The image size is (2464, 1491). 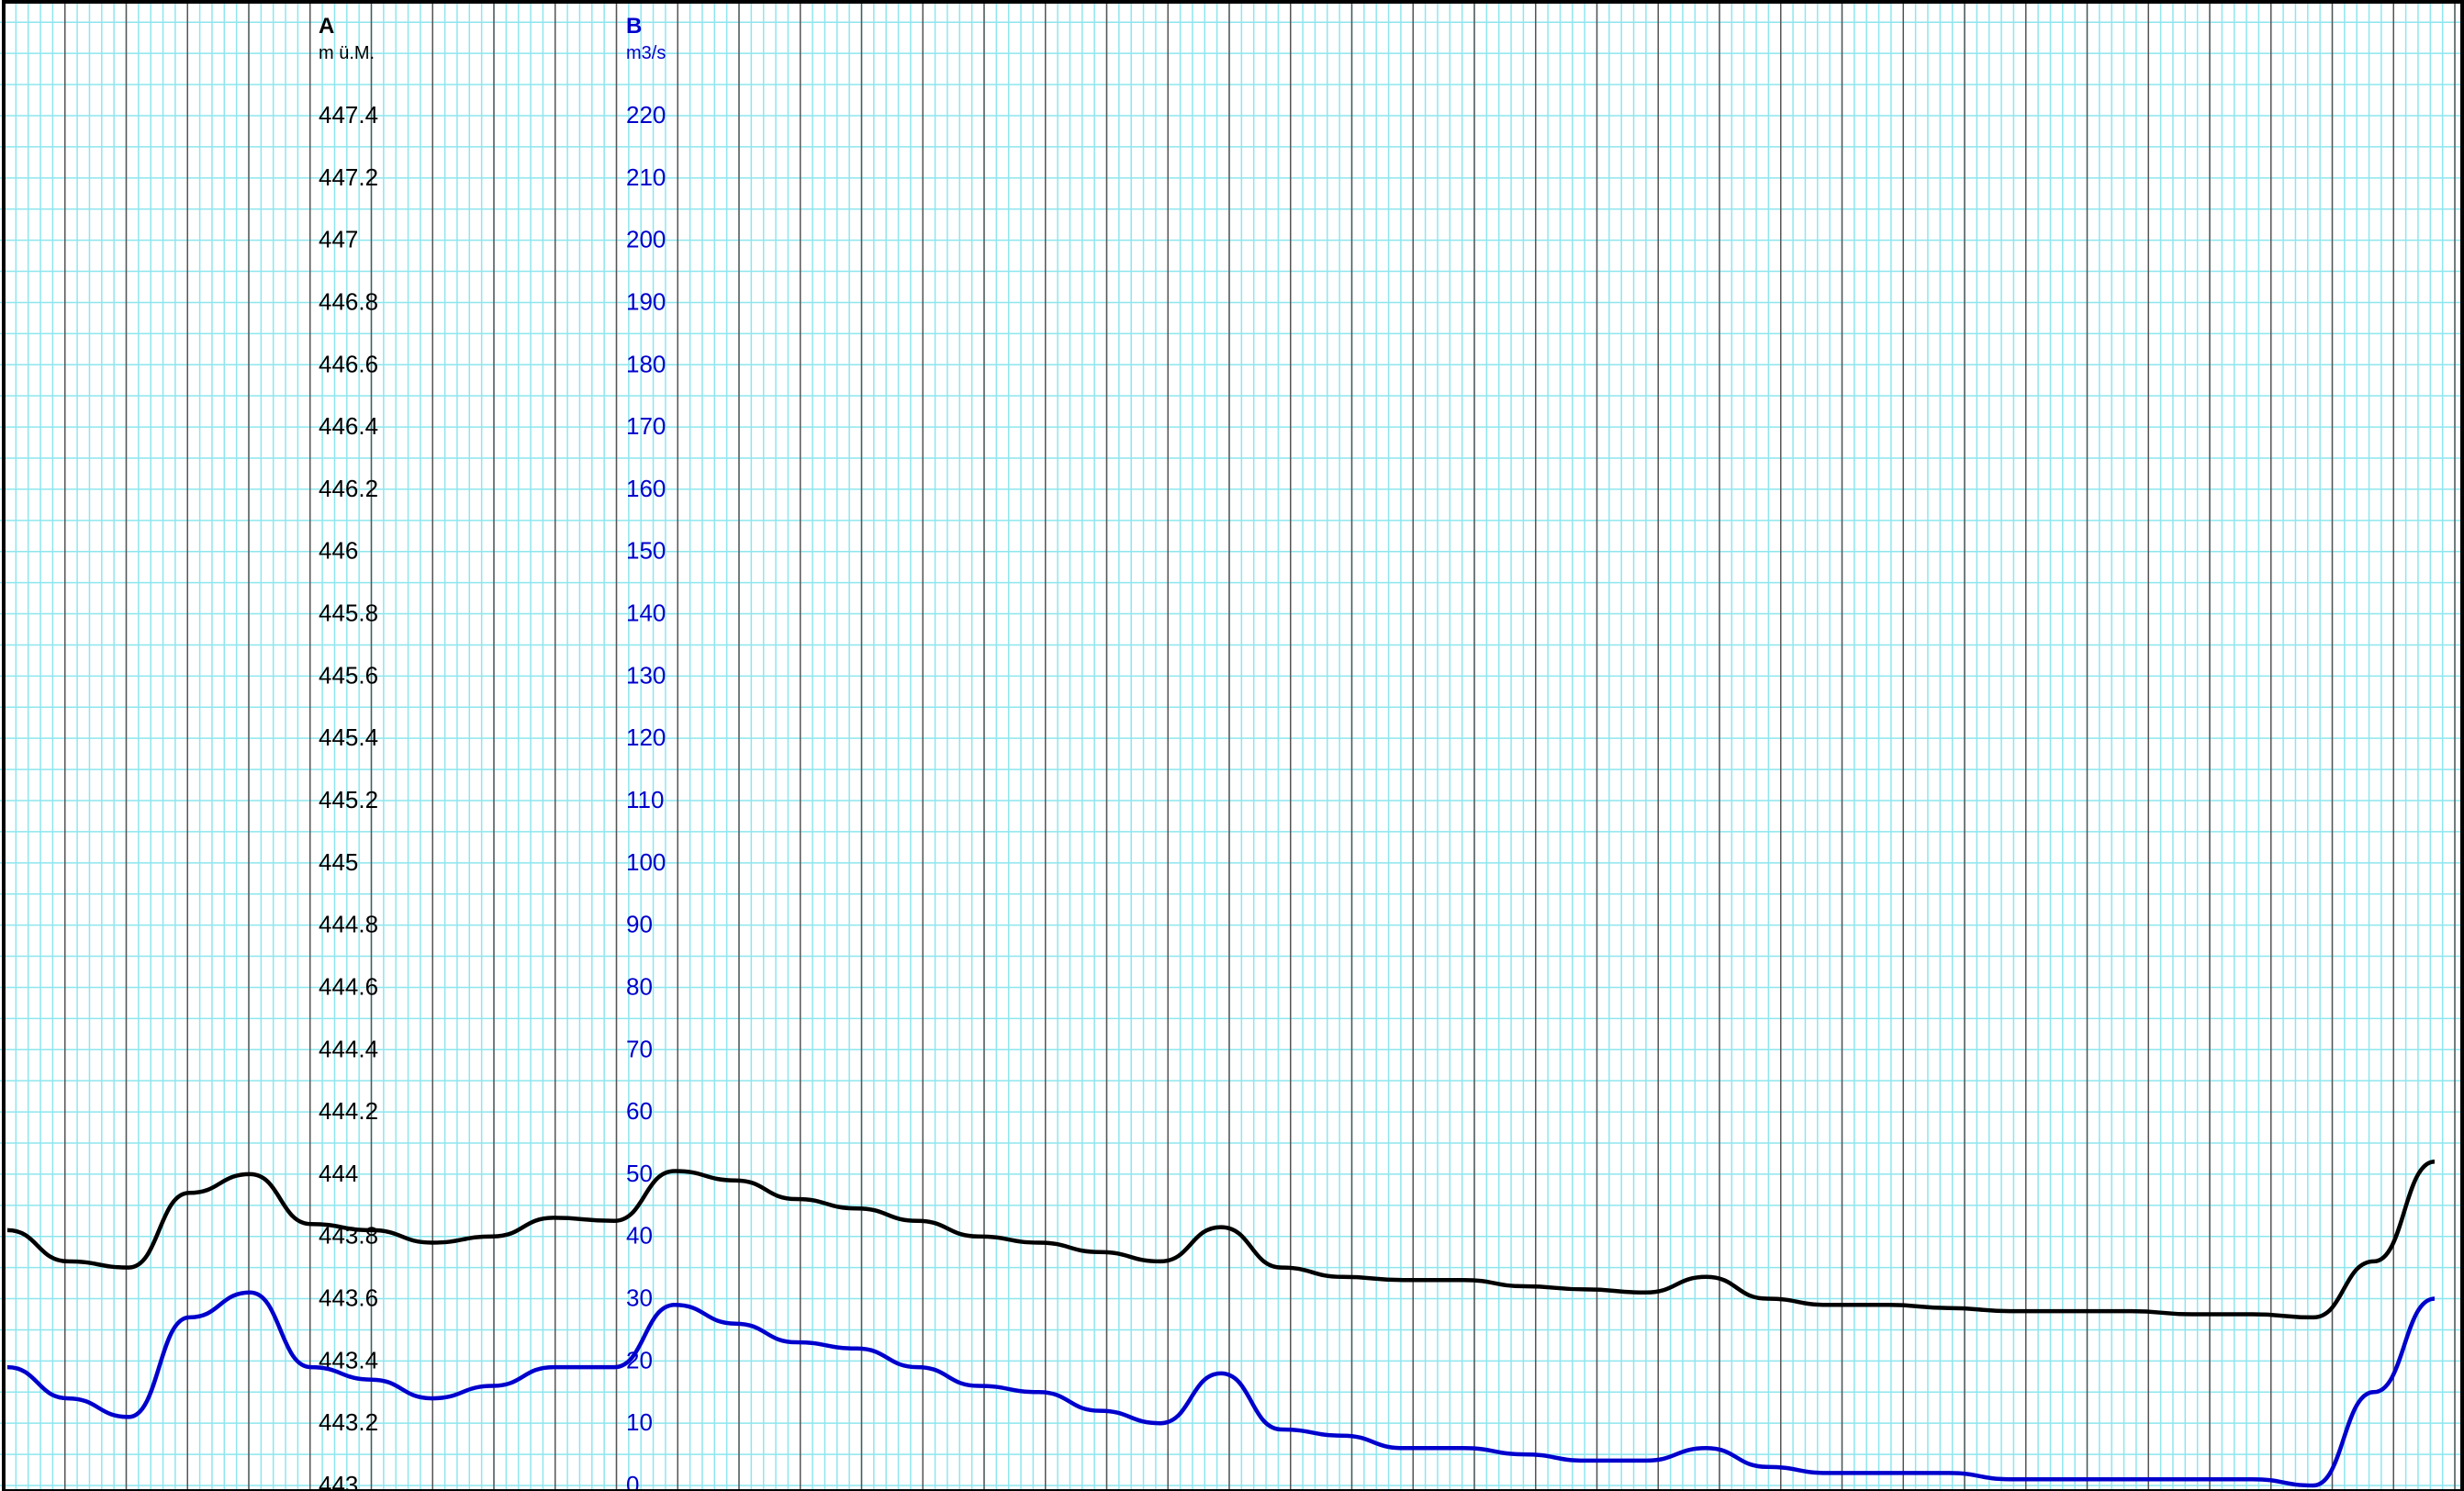 What do you see at coordinates (348, 986) in the screenshot?
I see `left-tick-label: 444.6` at bounding box center [348, 986].